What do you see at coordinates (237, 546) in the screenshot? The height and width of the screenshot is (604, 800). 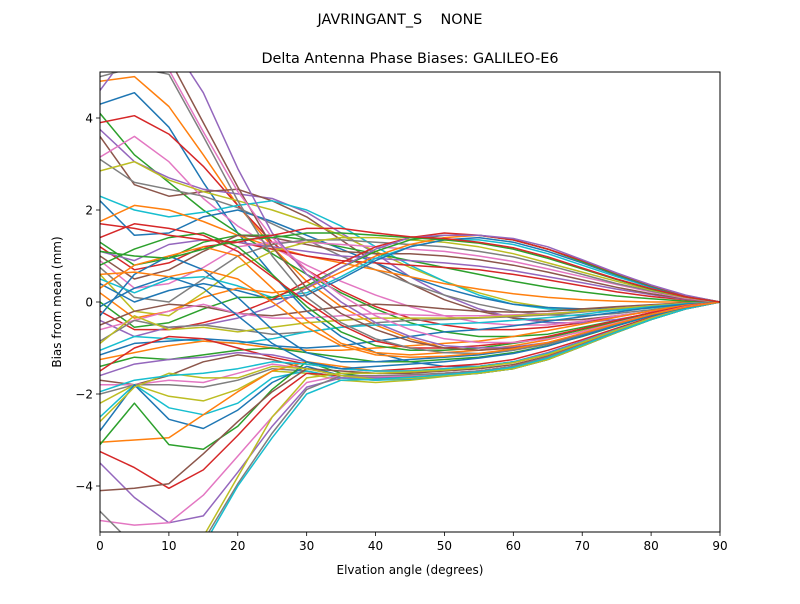 I see `x-tick-label: 20` at bounding box center [237, 546].